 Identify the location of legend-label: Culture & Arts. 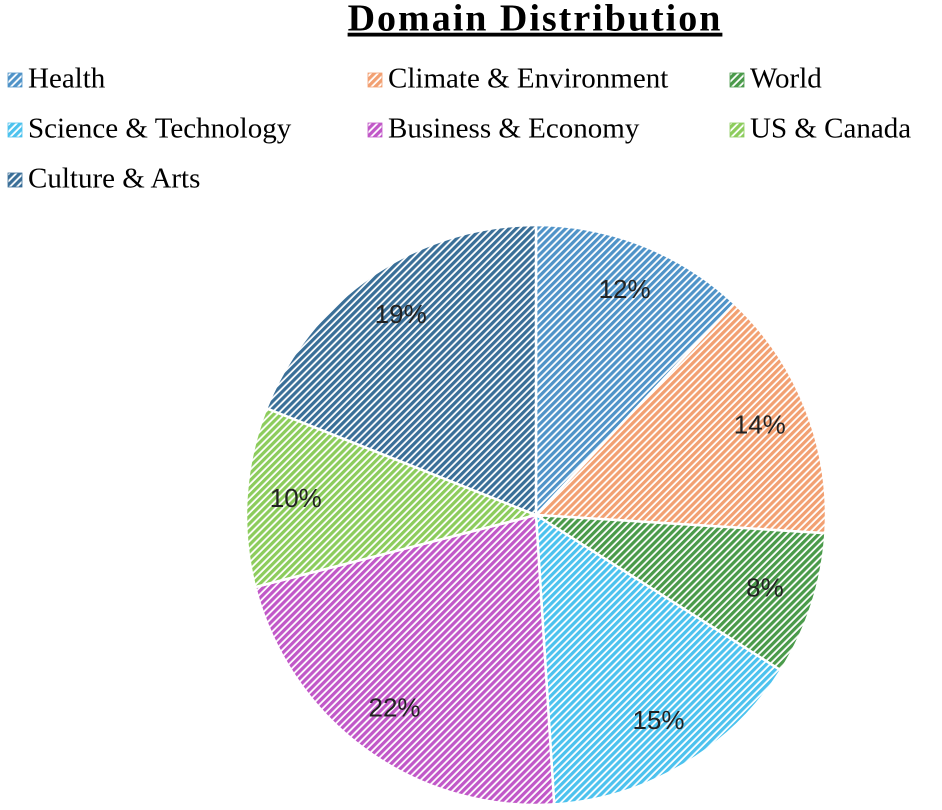
(114, 179).